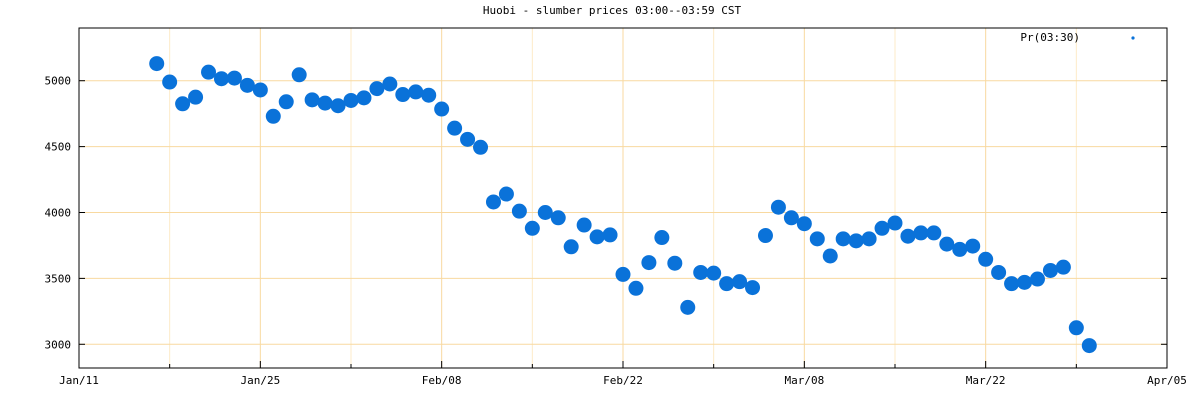 The height and width of the screenshot is (400, 1200). What do you see at coordinates (623, 380) in the screenshot?
I see `x-tick-label: Feb/22` at bounding box center [623, 380].